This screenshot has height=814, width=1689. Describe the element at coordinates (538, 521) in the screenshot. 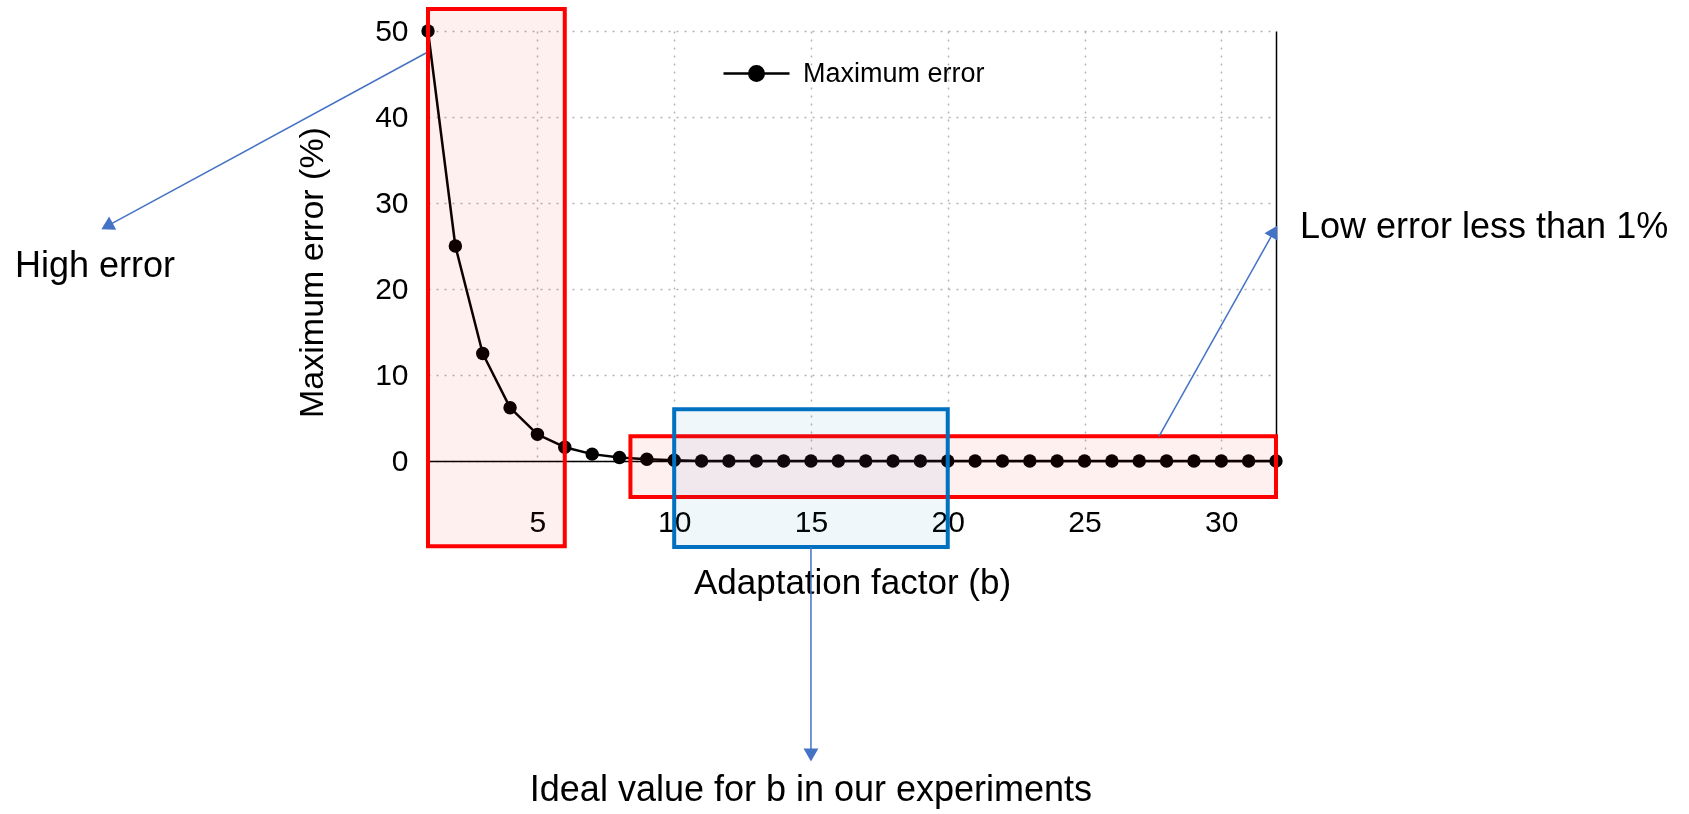

I see `x-tick-label: 5` at that location.